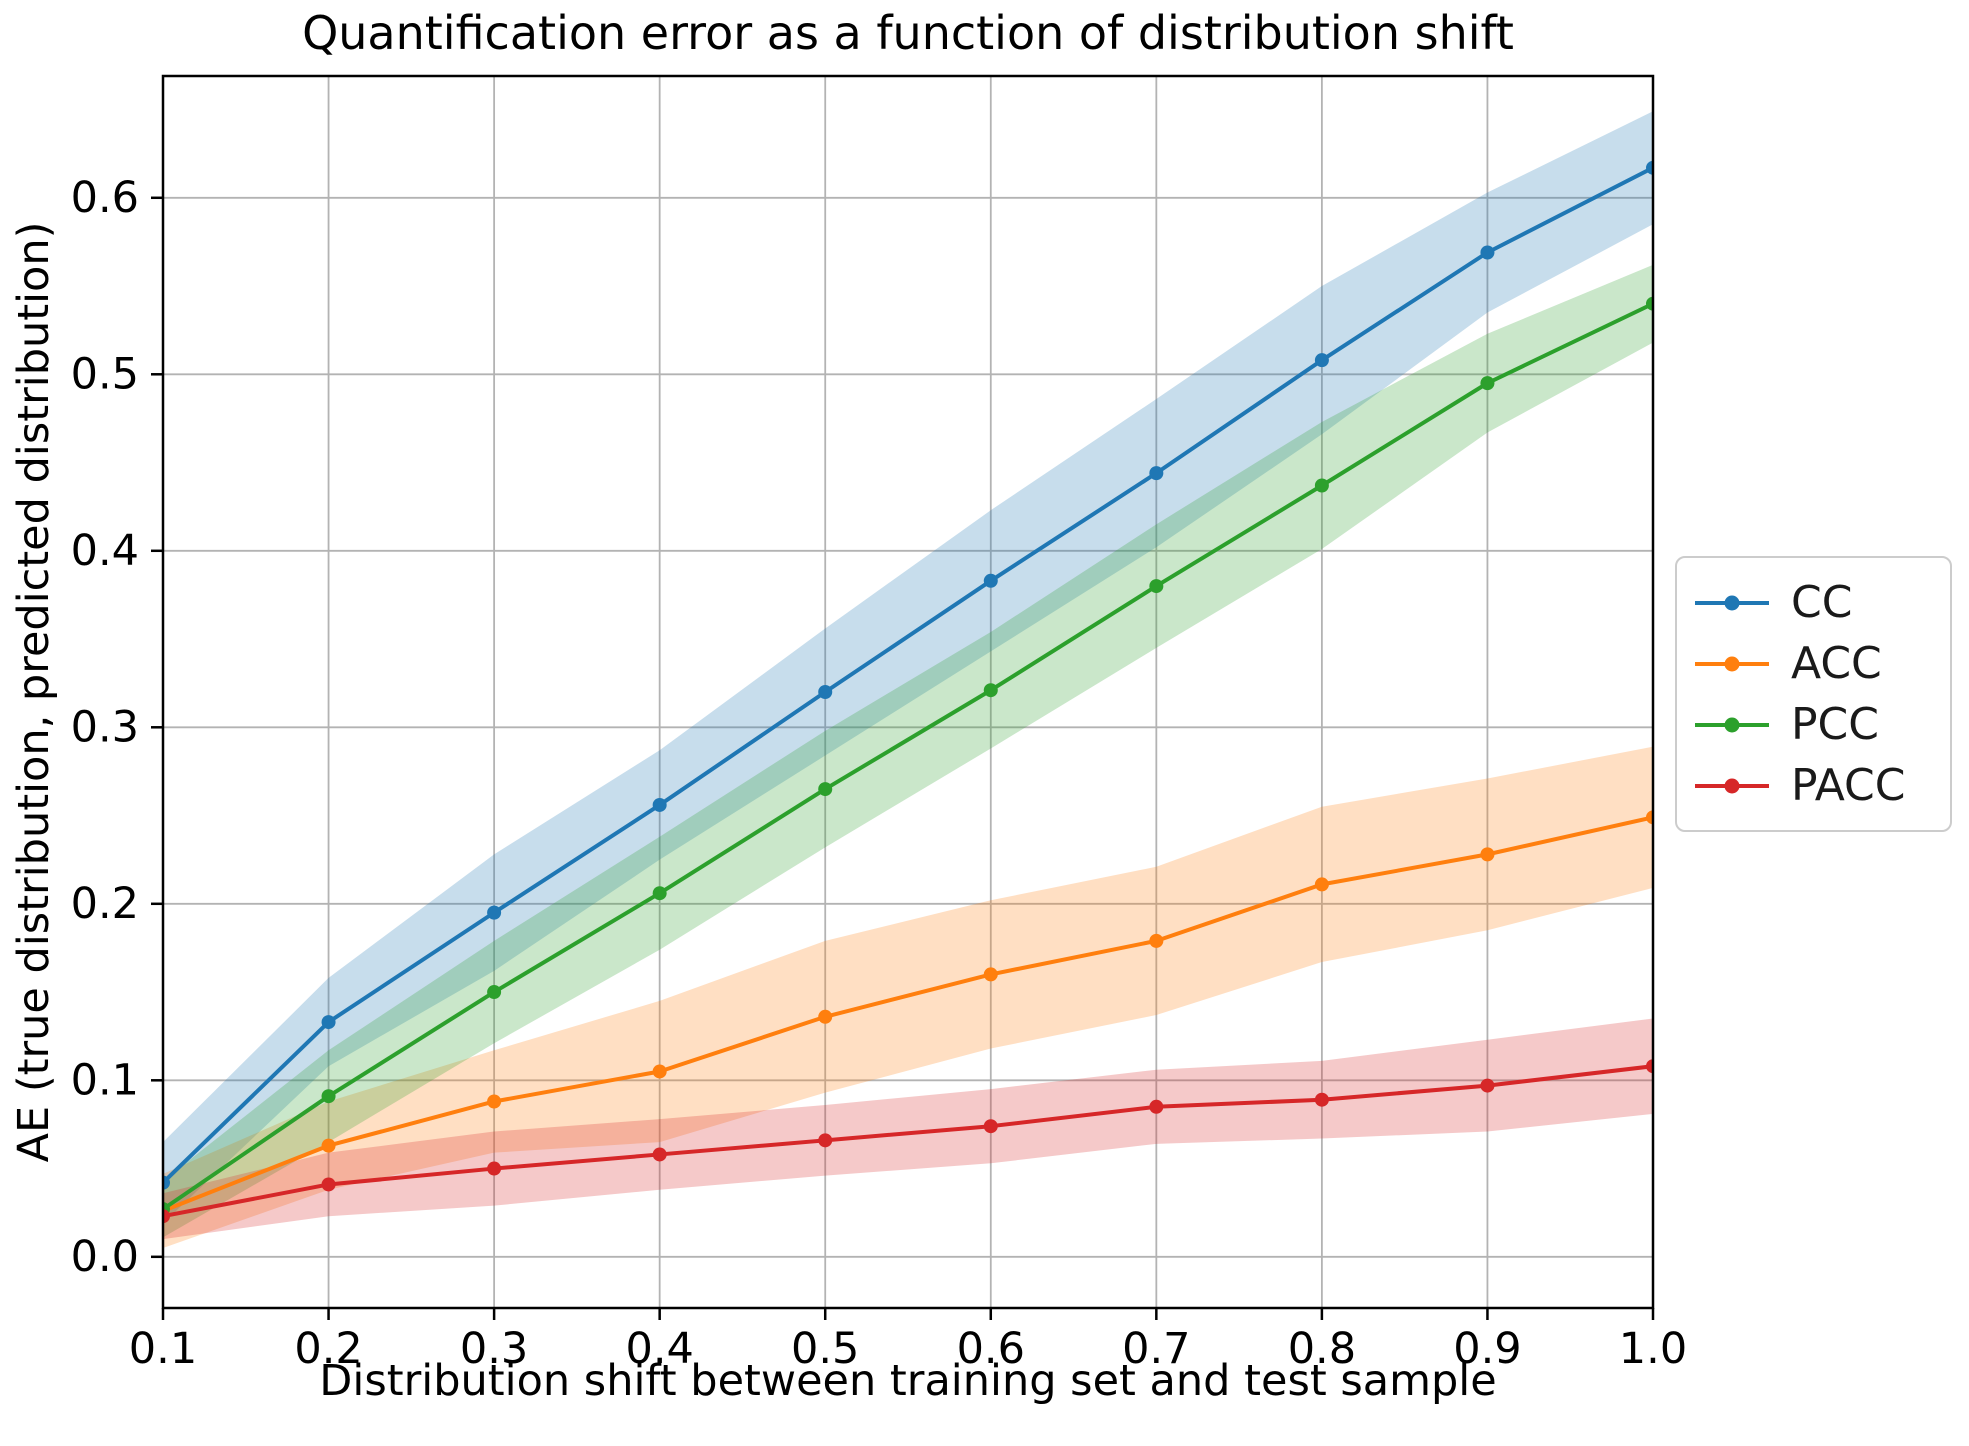  Describe the element at coordinates (1848, 785) in the screenshot. I see `legend-label: PACC` at that location.